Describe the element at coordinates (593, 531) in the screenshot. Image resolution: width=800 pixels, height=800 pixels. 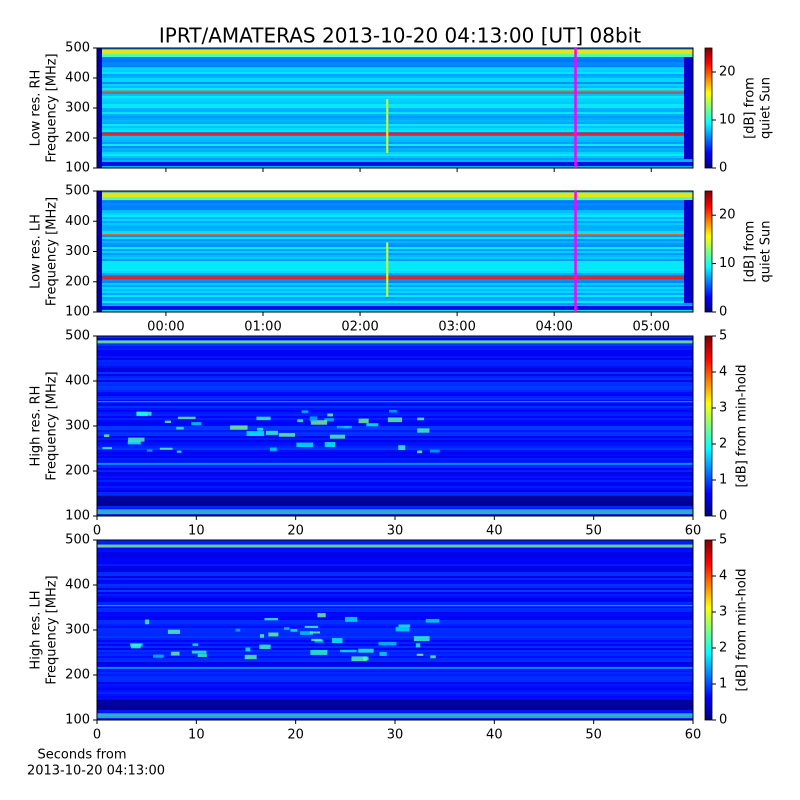
I see `x-tick-label: 50` at that location.